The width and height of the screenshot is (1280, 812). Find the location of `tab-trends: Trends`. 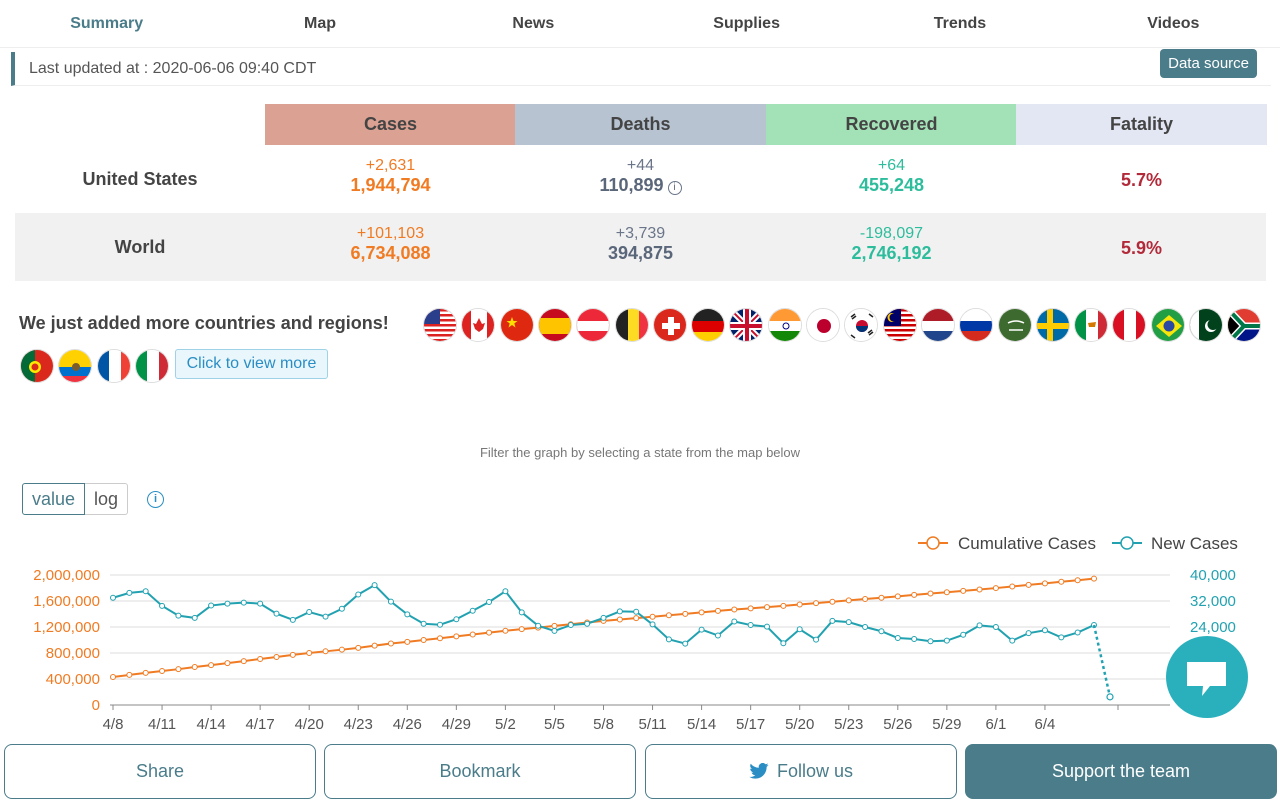

tab-trends: Trends is located at coordinates (960, 23).